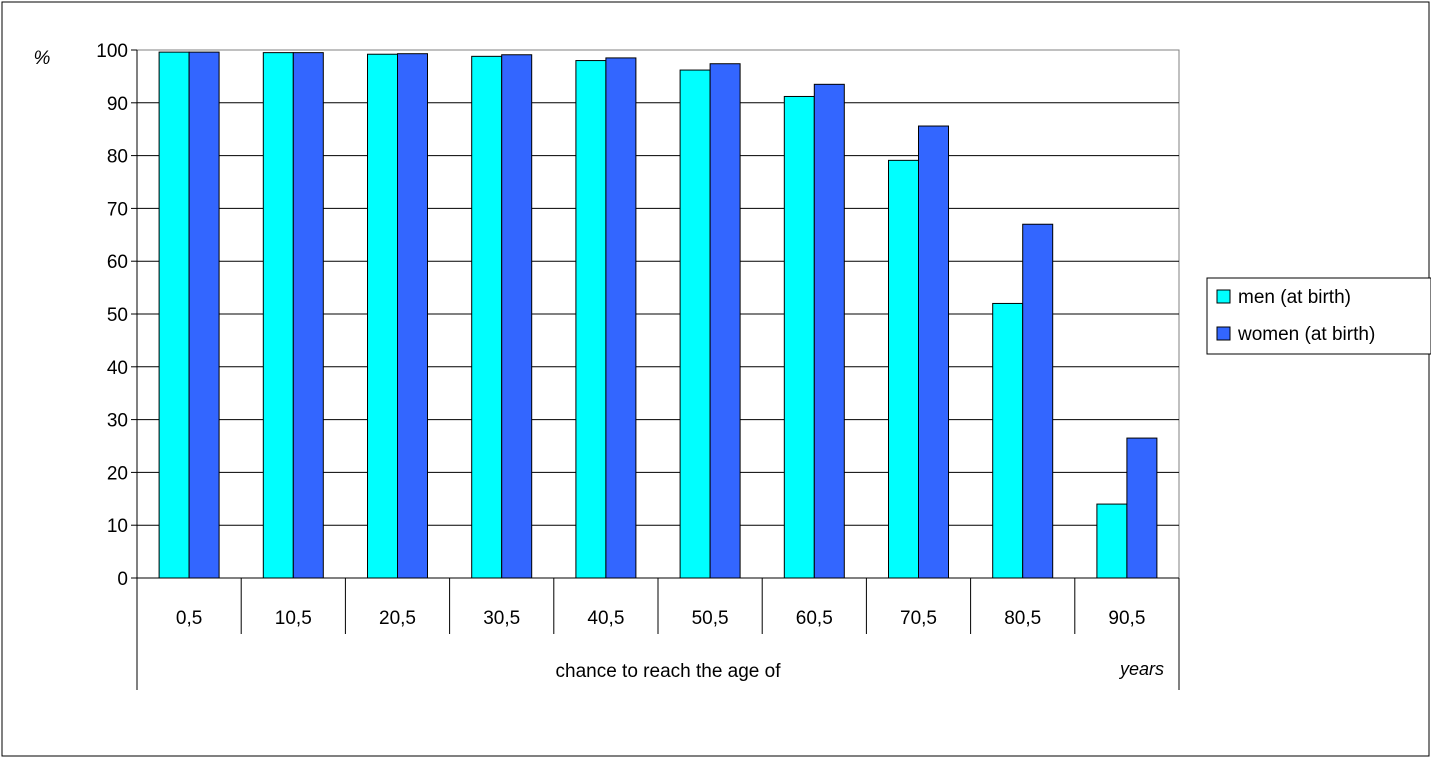 Image resolution: width=1431 pixels, height=763 pixels. Describe the element at coordinates (117, 157) in the screenshot. I see `y-tick-label: 80` at that location.